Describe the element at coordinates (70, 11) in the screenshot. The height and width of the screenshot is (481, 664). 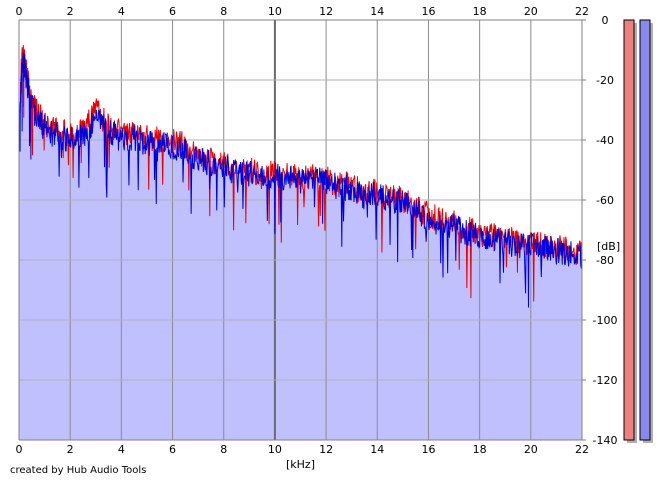
I see `x-tick-label-top: 2` at that location.